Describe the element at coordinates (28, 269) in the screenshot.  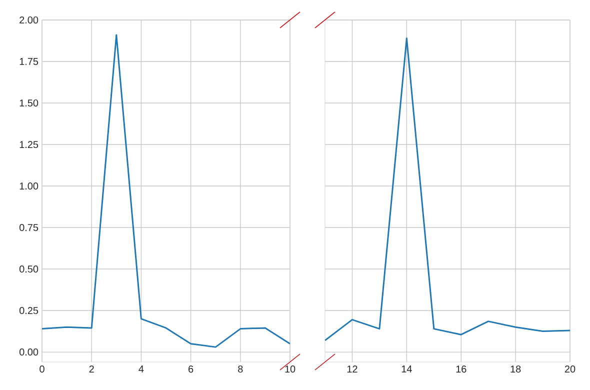
I see `y-tick-label: 0.50` at that location.